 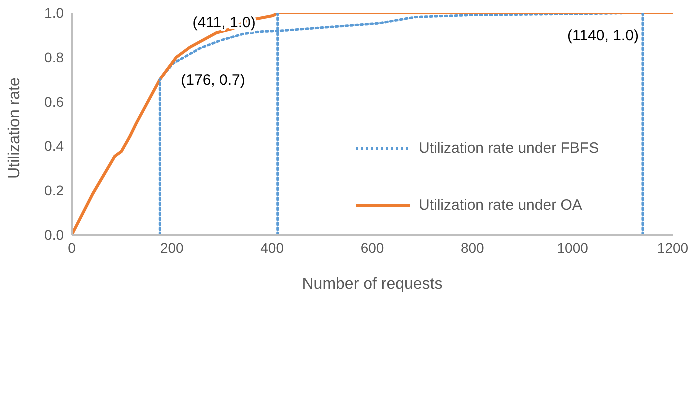 I want to click on y-tick-label: 0.2, so click(x=54, y=190).